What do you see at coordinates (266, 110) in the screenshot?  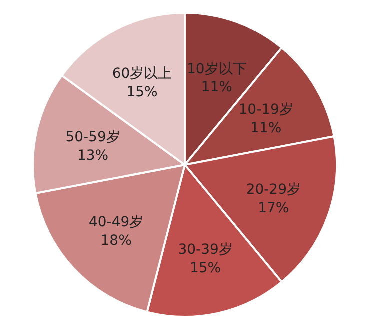 I see `slice-label: 10-19岁` at bounding box center [266, 110].